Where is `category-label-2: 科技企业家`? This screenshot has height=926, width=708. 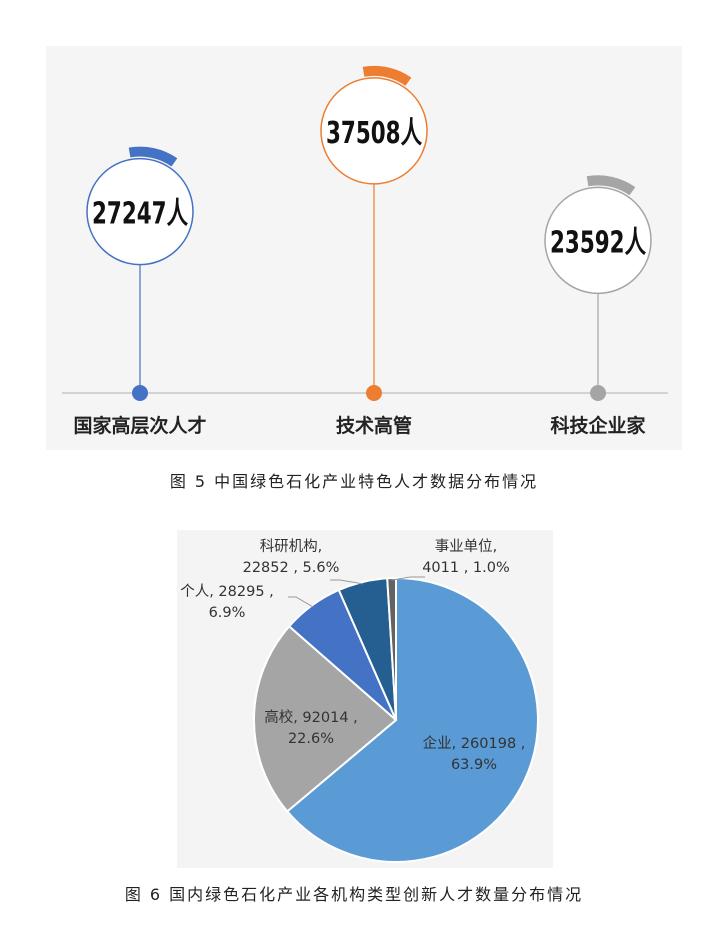 category-label-2: 科技企业家 is located at coordinates (598, 425).